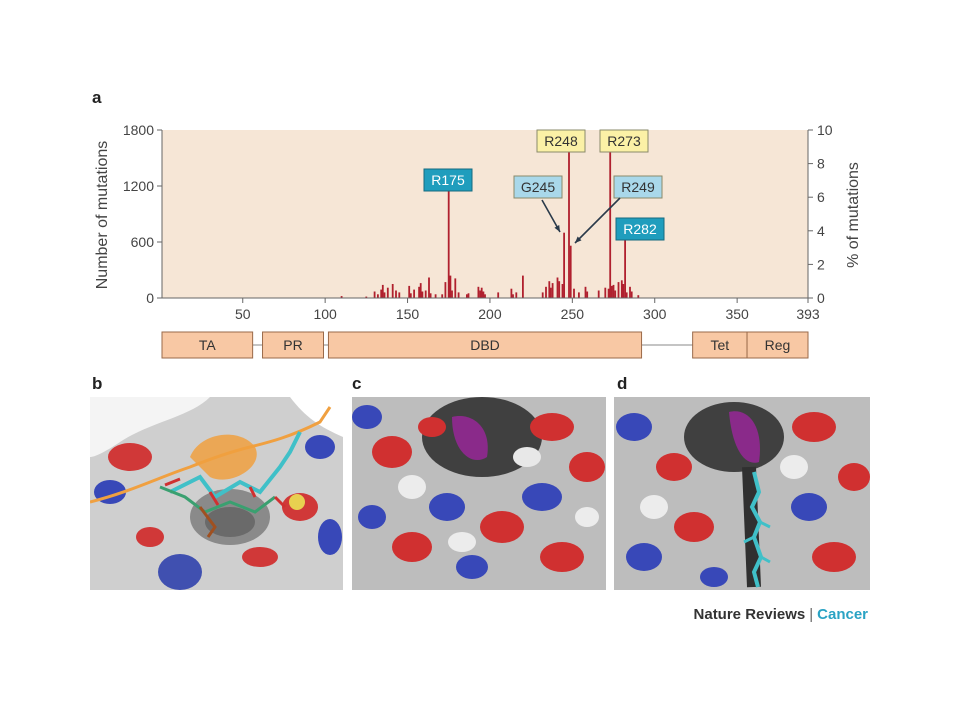 This screenshot has width=960, height=720. Describe the element at coordinates (573, 314) in the screenshot. I see `x-tick-label: 250` at that location.